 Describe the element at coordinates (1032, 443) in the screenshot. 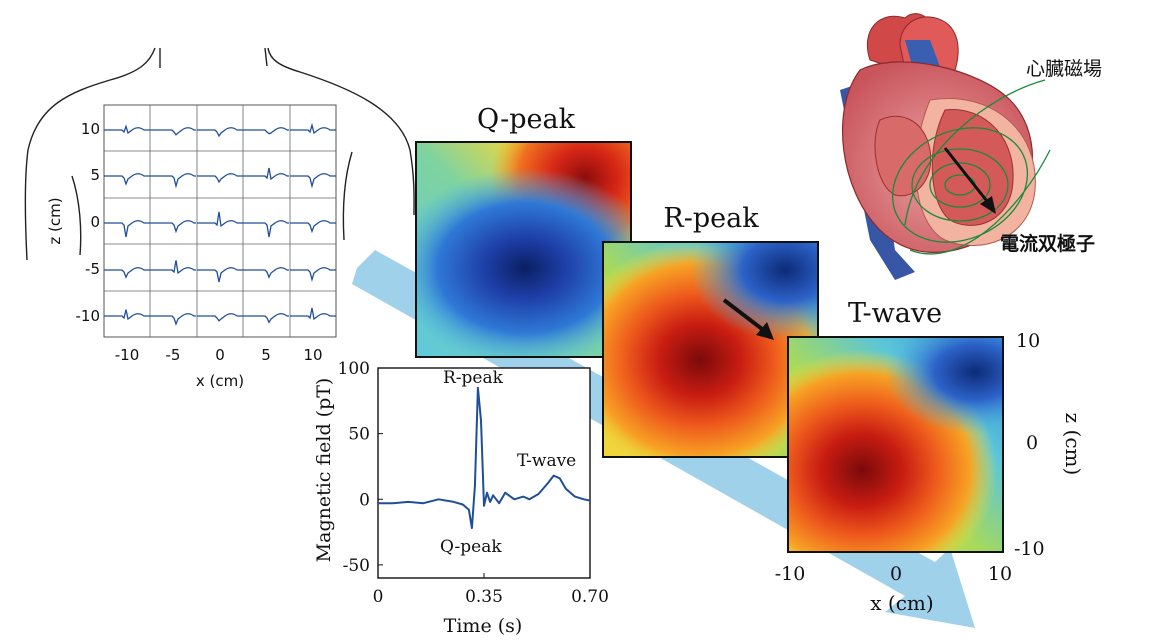

I see `map-z-tick-label: 0` at that location.